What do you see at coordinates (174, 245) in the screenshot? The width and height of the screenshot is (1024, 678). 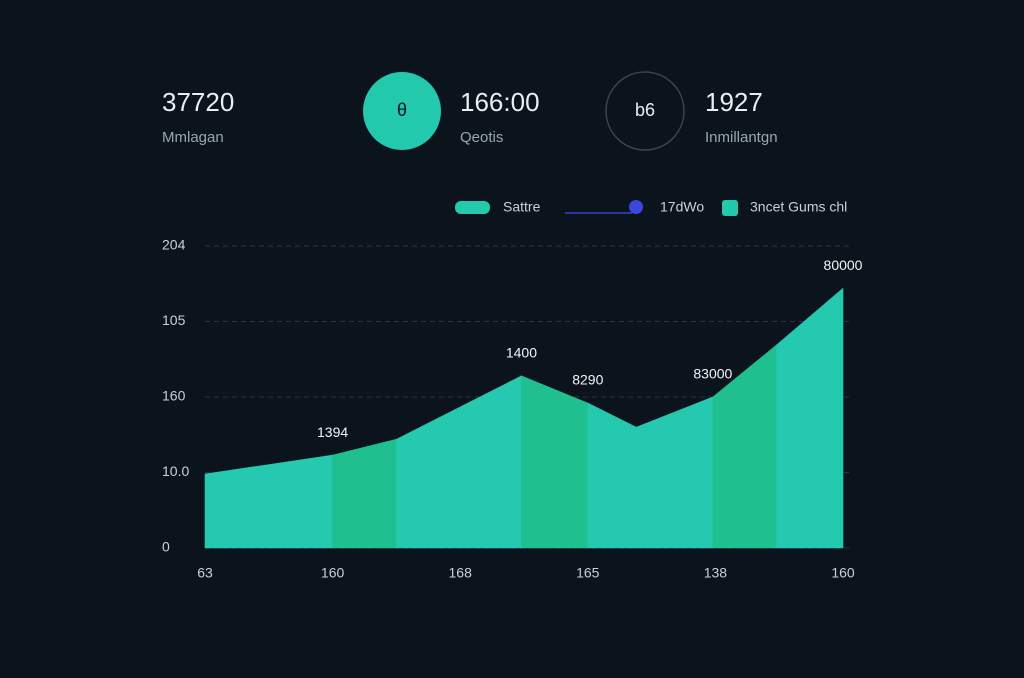 I see `y-tick-label: 204` at bounding box center [174, 245].